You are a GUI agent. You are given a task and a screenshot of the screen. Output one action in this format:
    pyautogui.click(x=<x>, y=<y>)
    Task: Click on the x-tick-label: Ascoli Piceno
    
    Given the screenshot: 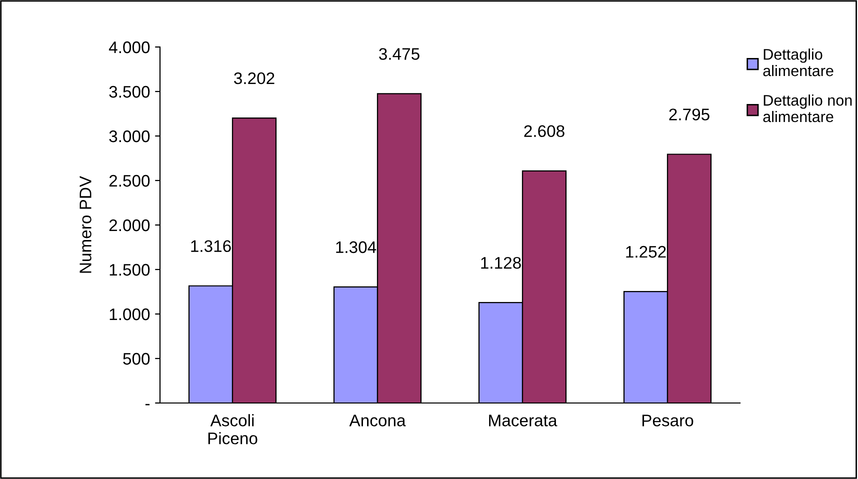 What is the action you would take?
    pyautogui.click(x=233, y=429)
    